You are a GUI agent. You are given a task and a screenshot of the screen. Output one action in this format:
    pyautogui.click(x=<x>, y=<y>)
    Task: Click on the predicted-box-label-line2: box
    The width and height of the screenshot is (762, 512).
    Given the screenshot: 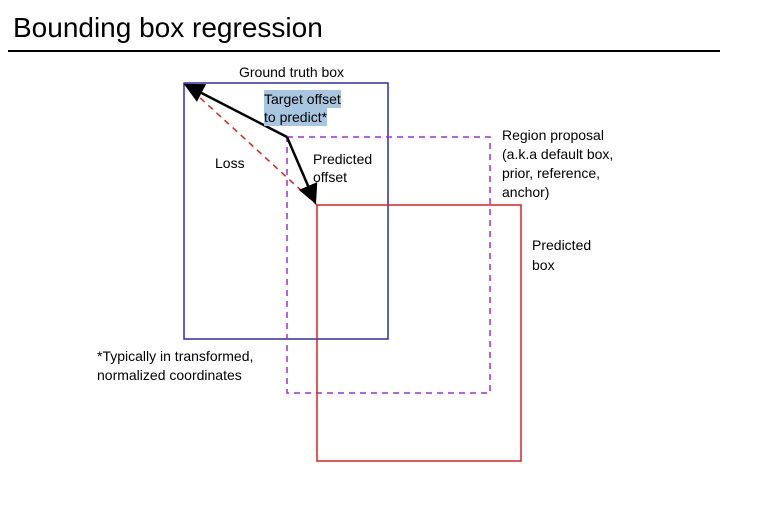 What is the action you would take?
    pyautogui.click(x=543, y=265)
    